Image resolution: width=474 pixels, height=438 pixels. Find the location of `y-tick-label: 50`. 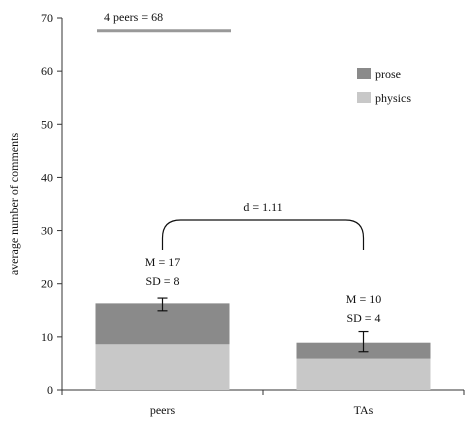

y-tick-label: 50 is located at coordinates (47, 124).